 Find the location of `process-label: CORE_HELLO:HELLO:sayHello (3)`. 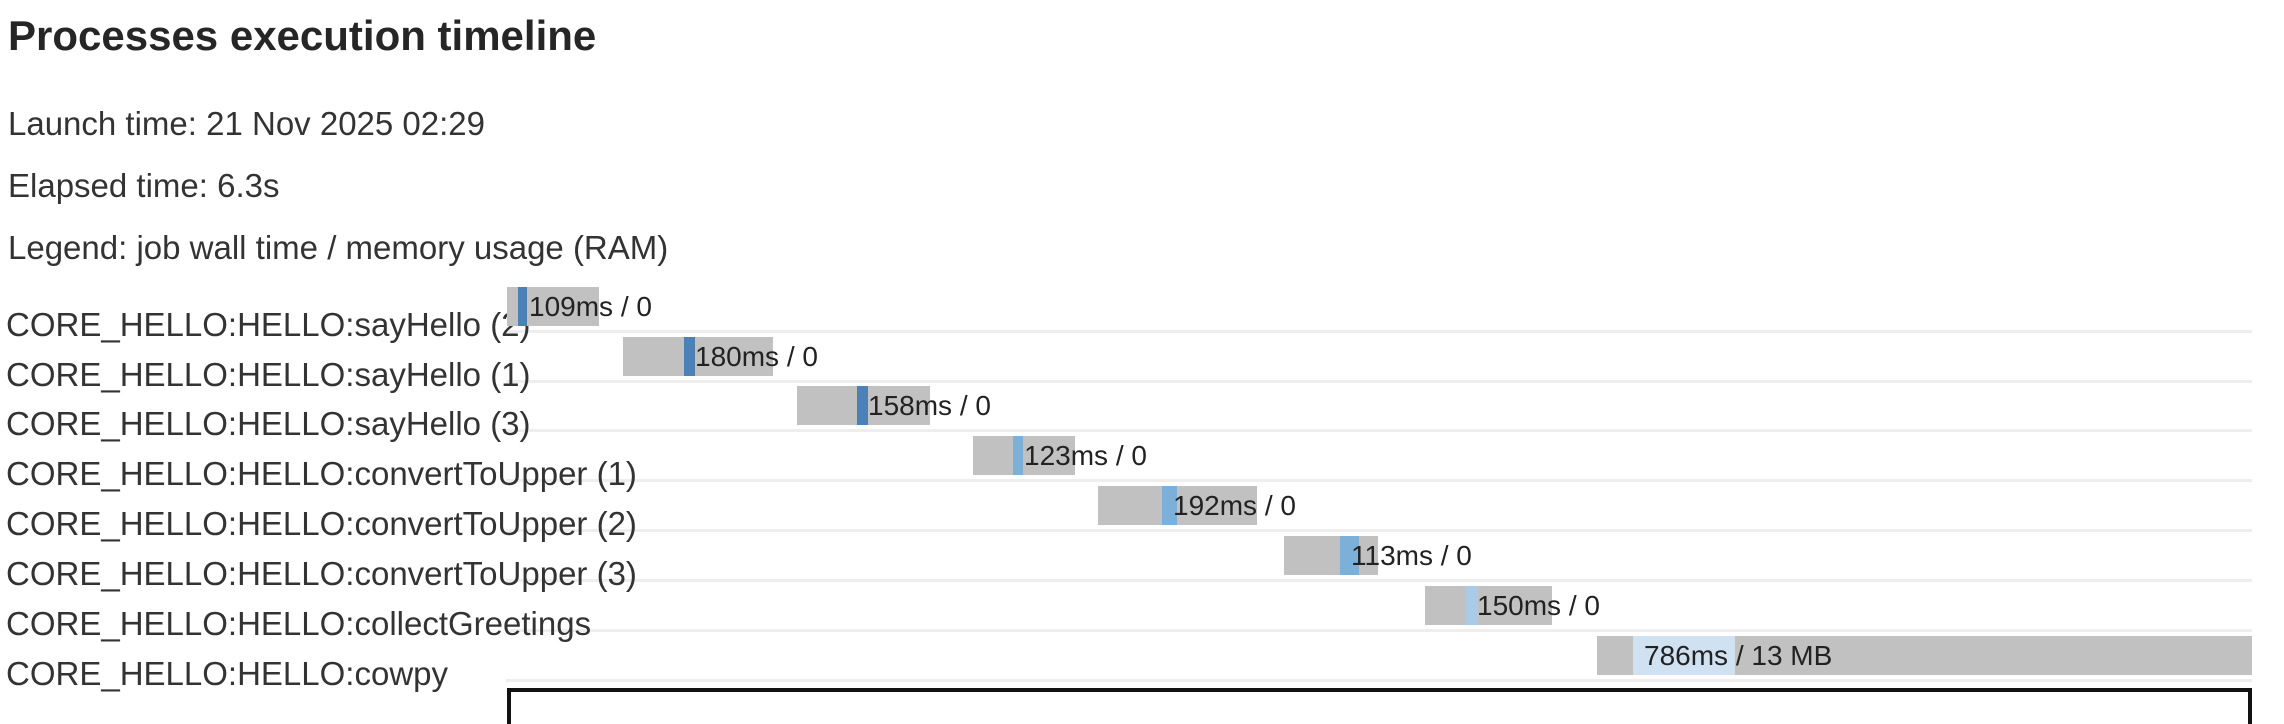

process-label: CORE_HELLO:HELLO:sayHello (3) is located at coordinates (268, 423).